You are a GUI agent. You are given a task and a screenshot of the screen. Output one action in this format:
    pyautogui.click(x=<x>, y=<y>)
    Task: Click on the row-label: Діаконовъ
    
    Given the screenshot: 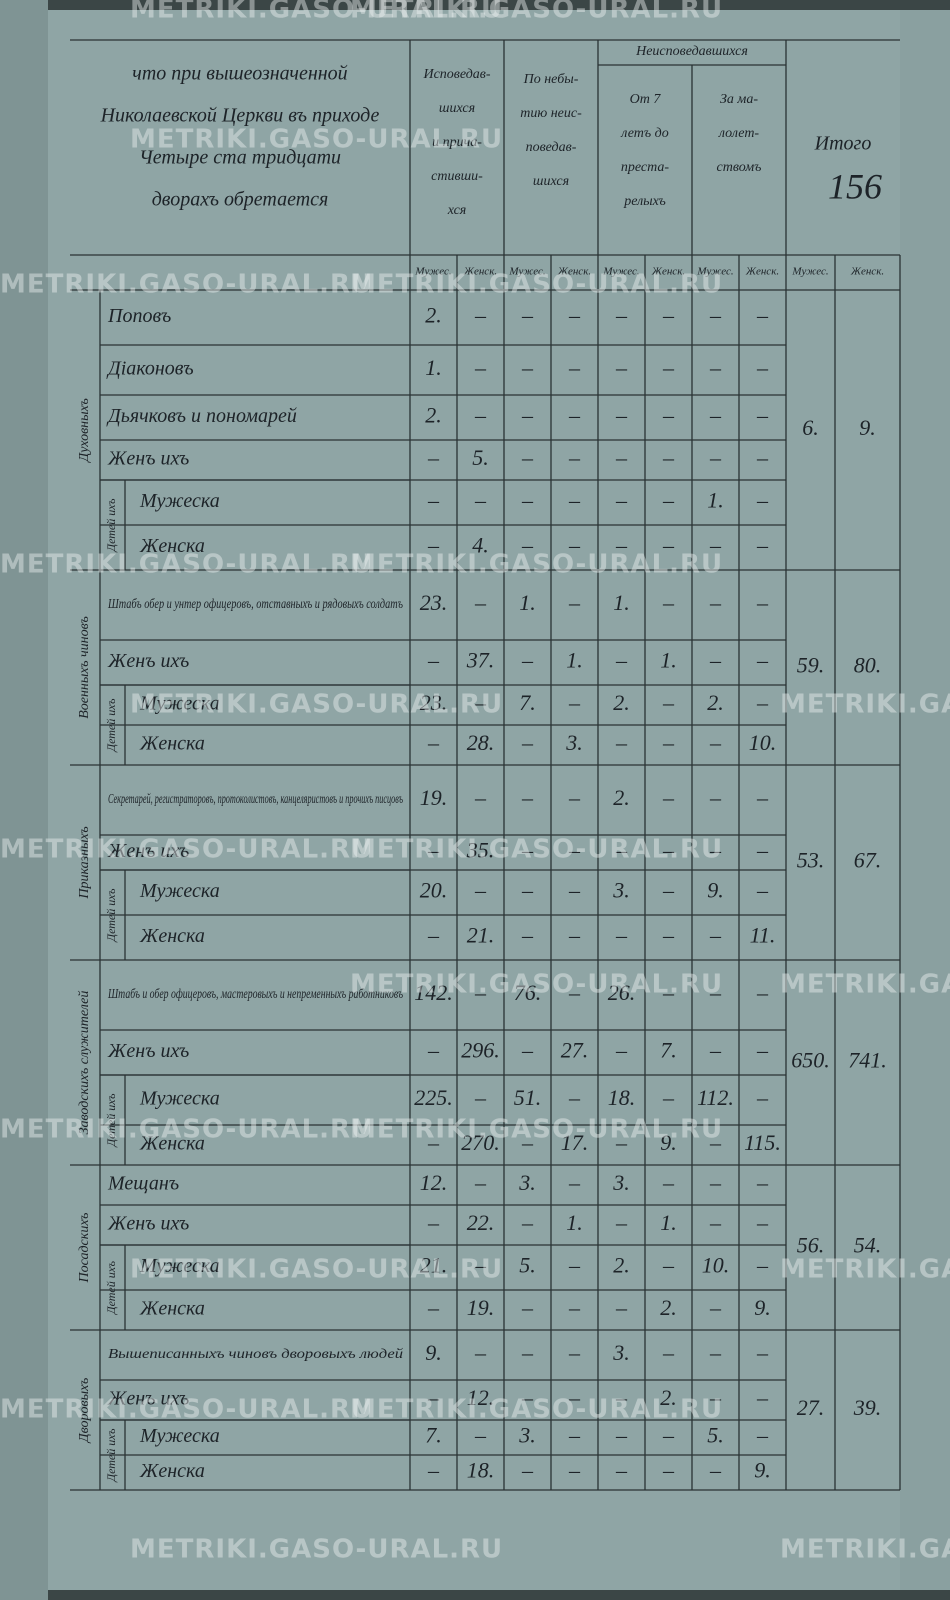 What is the action you would take?
    pyautogui.click(x=150, y=369)
    